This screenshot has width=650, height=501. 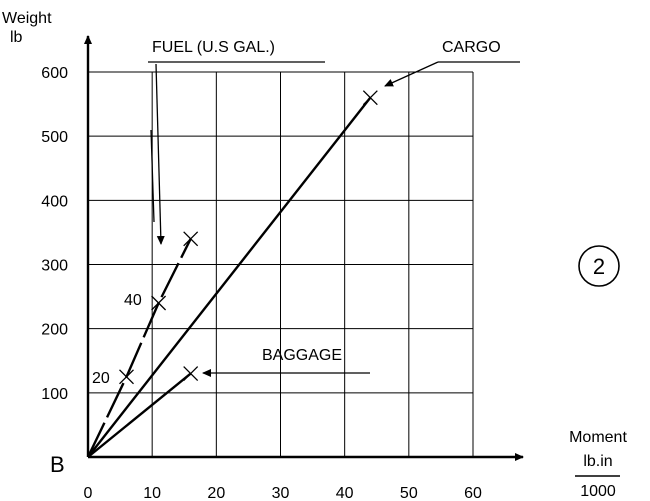 What do you see at coordinates (54, 73) in the screenshot?
I see `y-tick-label: 600` at bounding box center [54, 73].